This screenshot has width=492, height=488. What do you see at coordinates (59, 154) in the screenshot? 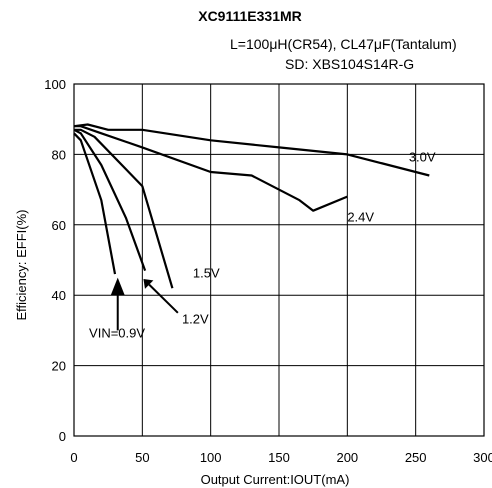
I see `y-tick-label: 80` at bounding box center [59, 154].